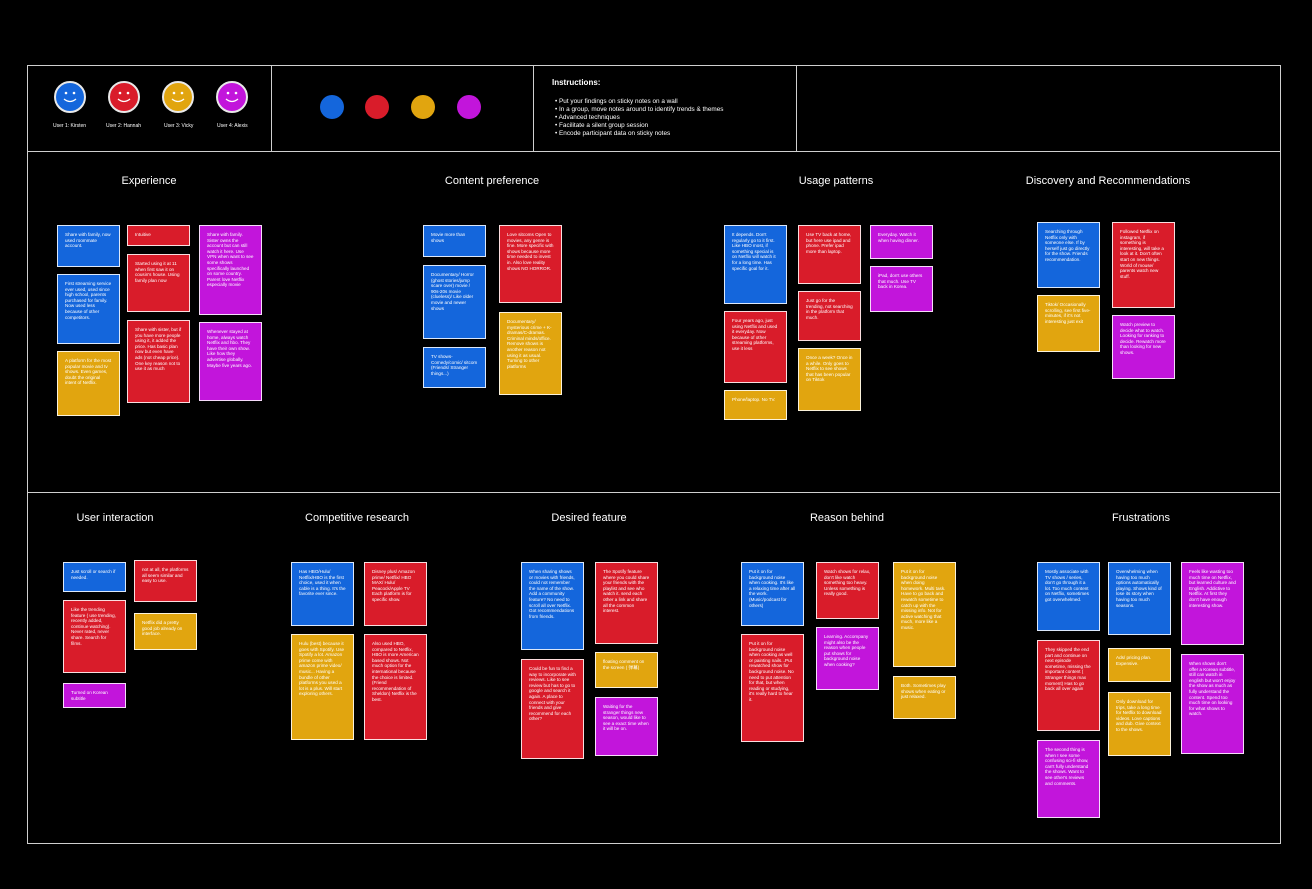 The height and width of the screenshot is (889, 1312). What do you see at coordinates (179, 126) in the screenshot?
I see `user-label: User 3: Vicky` at bounding box center [179, 126].